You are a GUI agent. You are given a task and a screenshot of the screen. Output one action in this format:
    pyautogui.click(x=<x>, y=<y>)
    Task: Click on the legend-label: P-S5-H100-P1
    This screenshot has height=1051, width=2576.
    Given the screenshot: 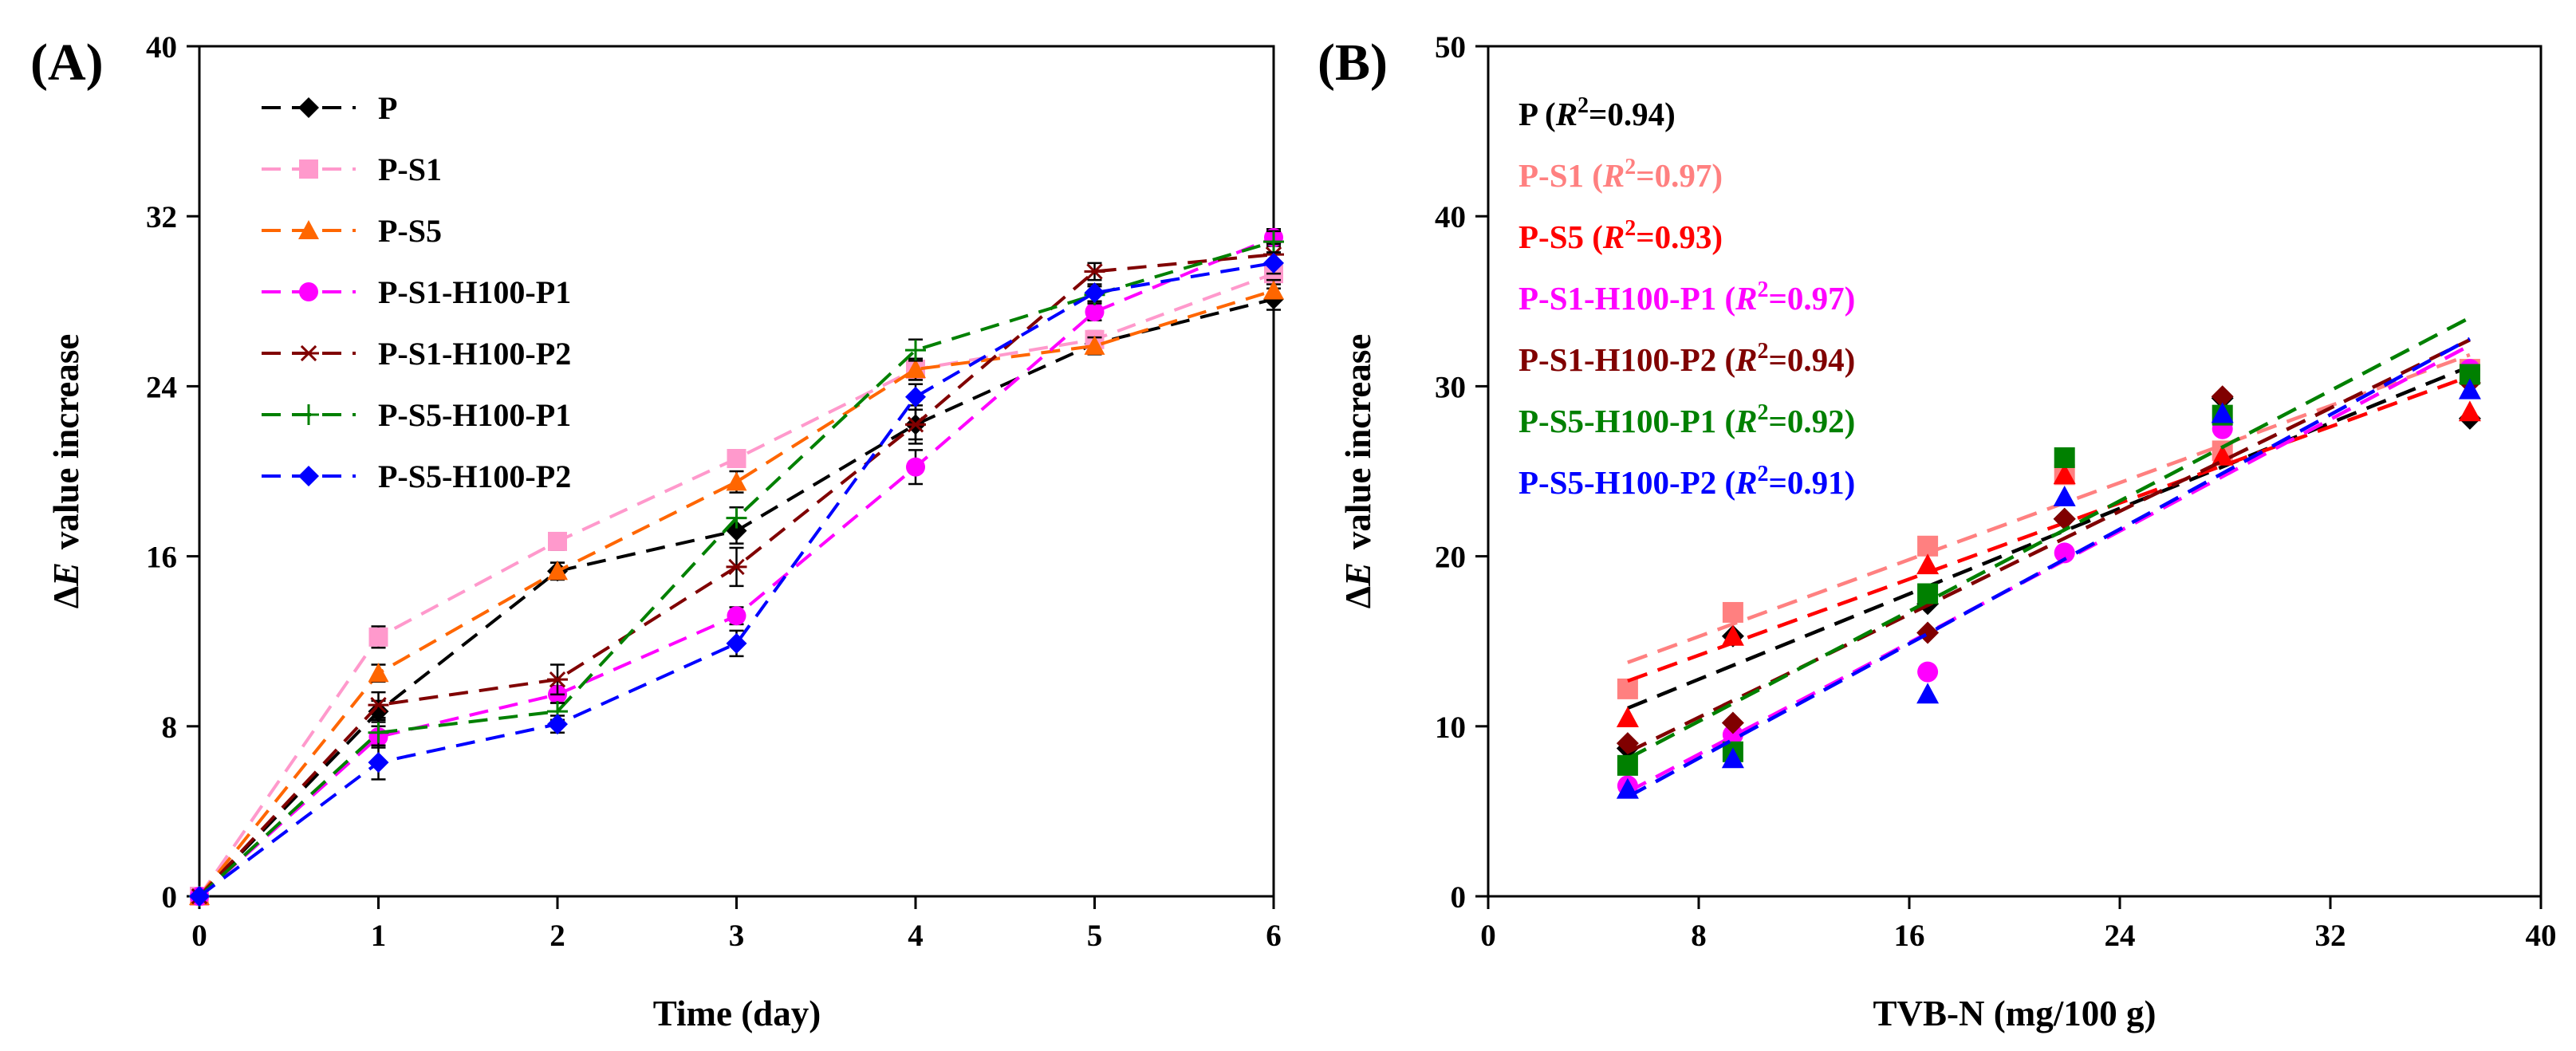 What is the action you would take?
    pyautogui.click(x=474, y=415)
    